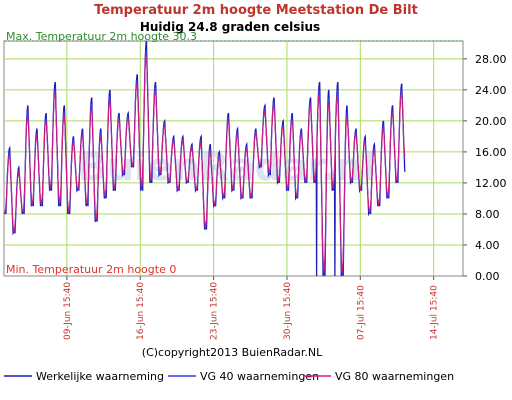  Describe the element at coordinates (68, 311) in the screenshot. I see `x-tick-label: 09-Jun 15:40` at that location.